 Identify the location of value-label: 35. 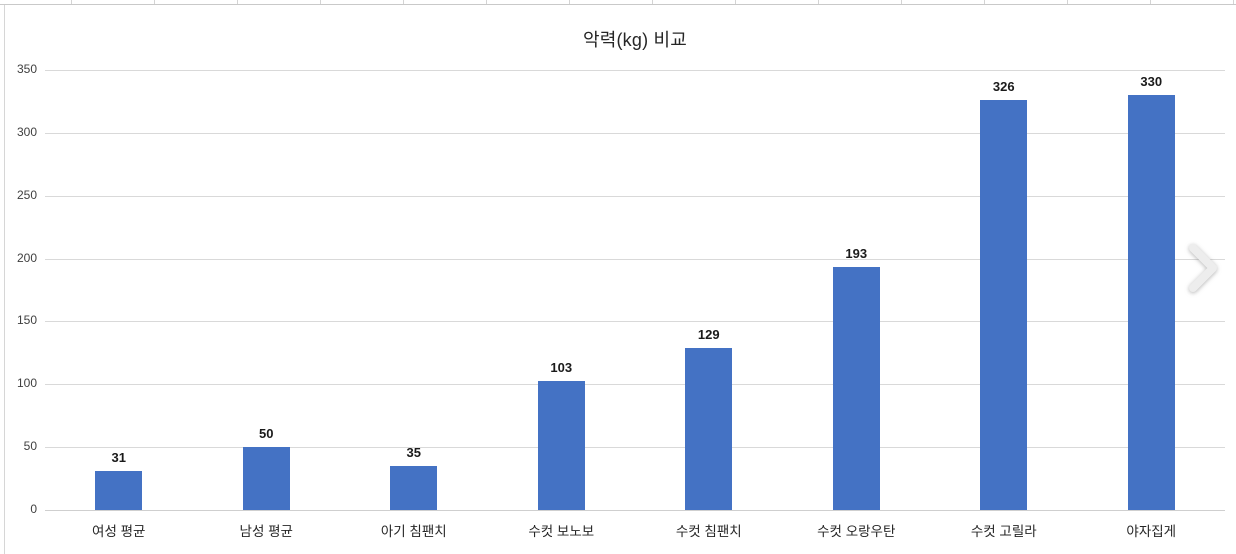
(413, 452).